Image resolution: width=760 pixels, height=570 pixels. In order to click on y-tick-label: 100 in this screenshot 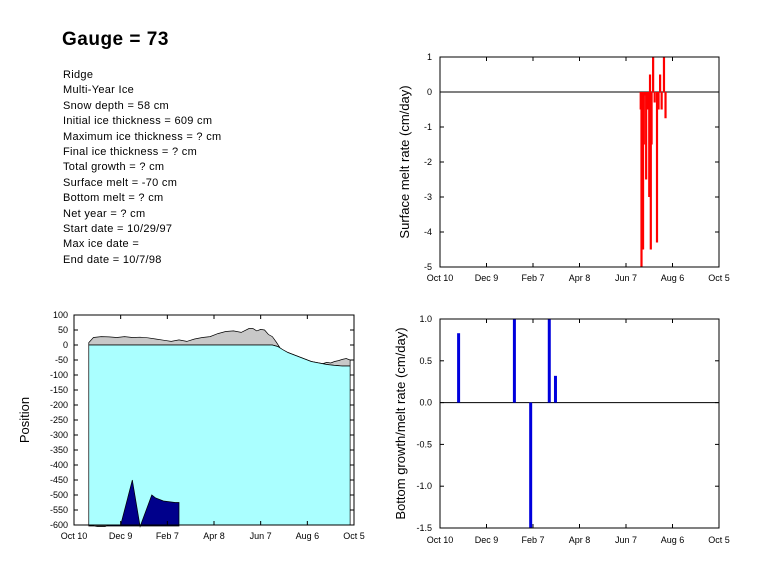, I will do `click(60, 315)`.